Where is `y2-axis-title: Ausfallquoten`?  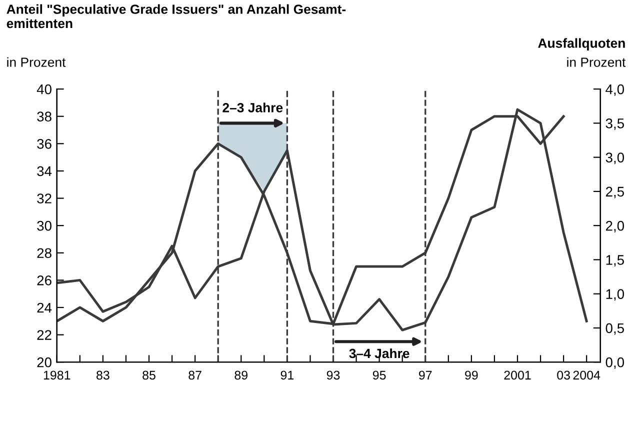 y2-axis-title: Ausfallquoten is located at coordinates (581, 44).